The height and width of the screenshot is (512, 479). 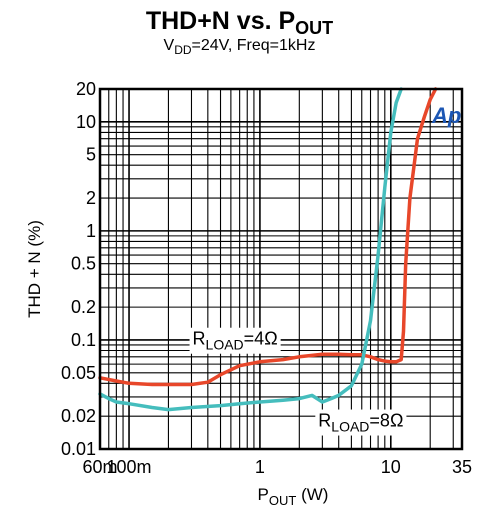 What do you see at coordinates (34, 269) in the screenshot?
I see `y-axis-label: THD + N (%)` at bounding box center [34, 269].